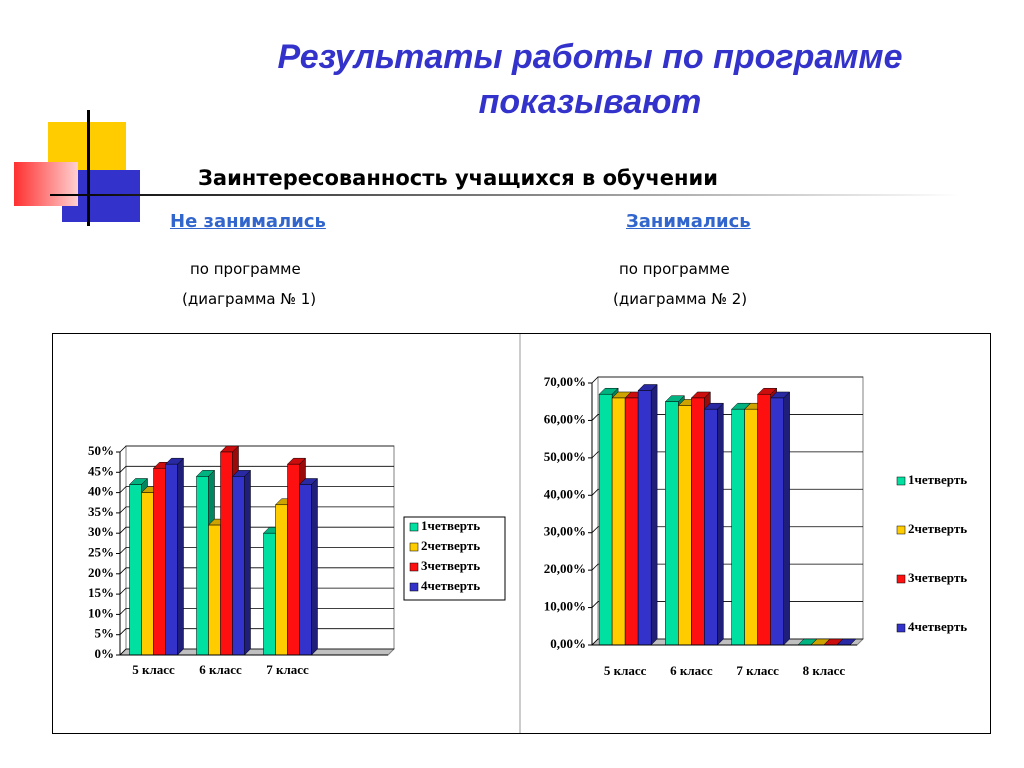 Image resolution: width=1024 pixels, height=768 pixels. What do you see at coordinates (101, 450) in the screenshot?
I see `y-tick-label: 50%` at bounding box center [101, 450].